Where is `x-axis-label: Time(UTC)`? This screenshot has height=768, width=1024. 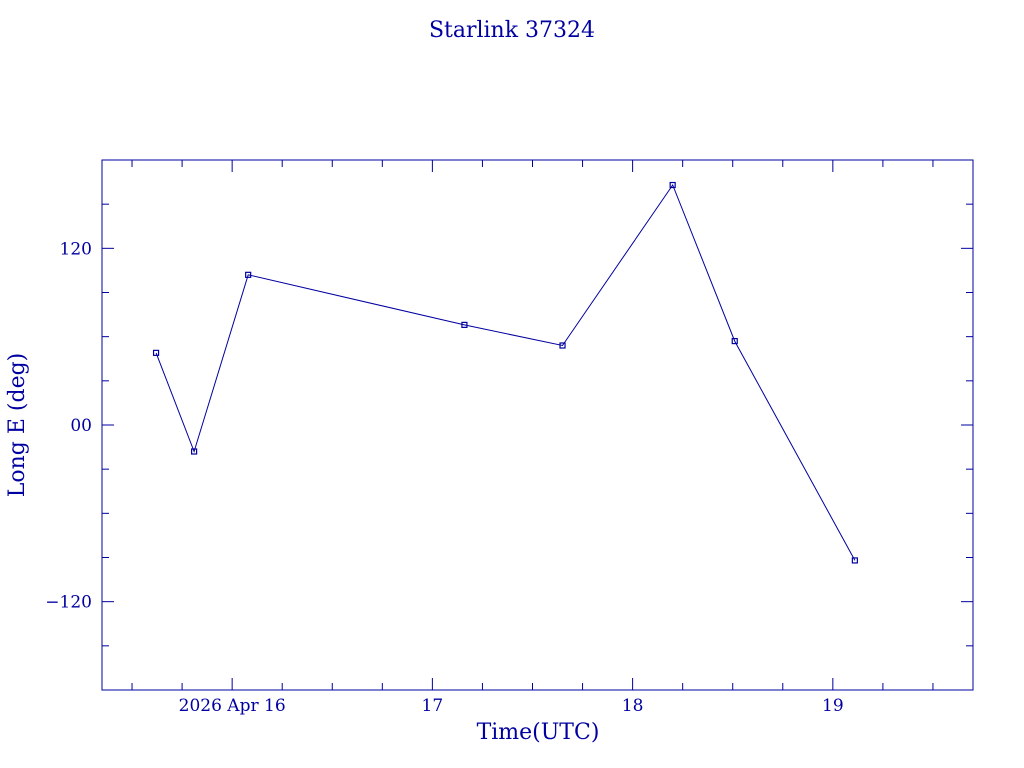 x-axis-label: Time(UTC) is located at coordinates (538, 732).